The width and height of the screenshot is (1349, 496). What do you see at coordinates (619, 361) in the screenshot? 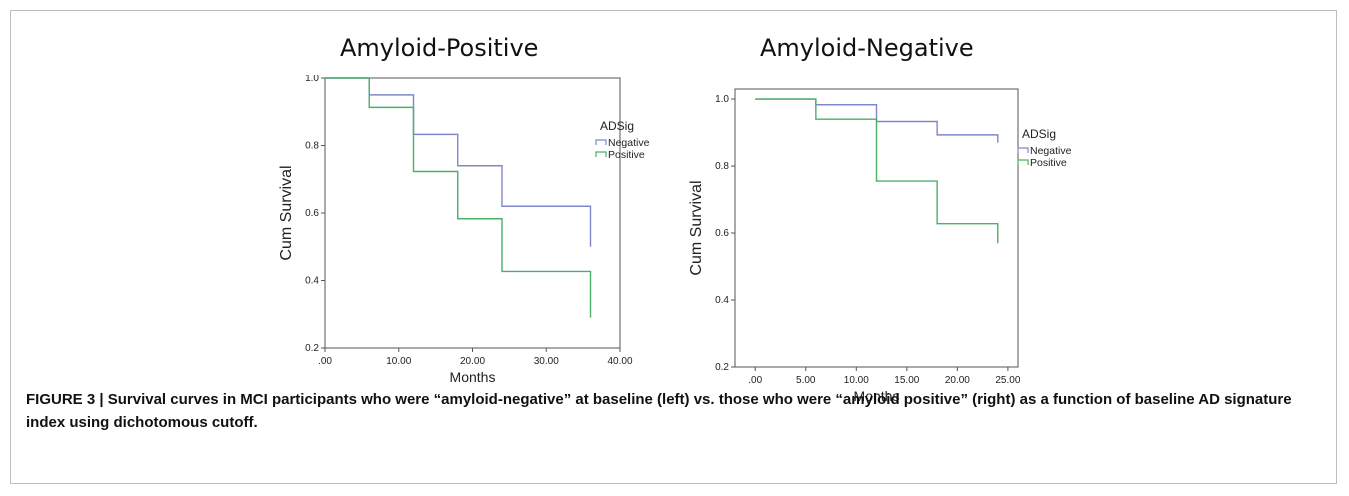
I see `x-tick-label: 40.00` at bounding box center [619, 361].